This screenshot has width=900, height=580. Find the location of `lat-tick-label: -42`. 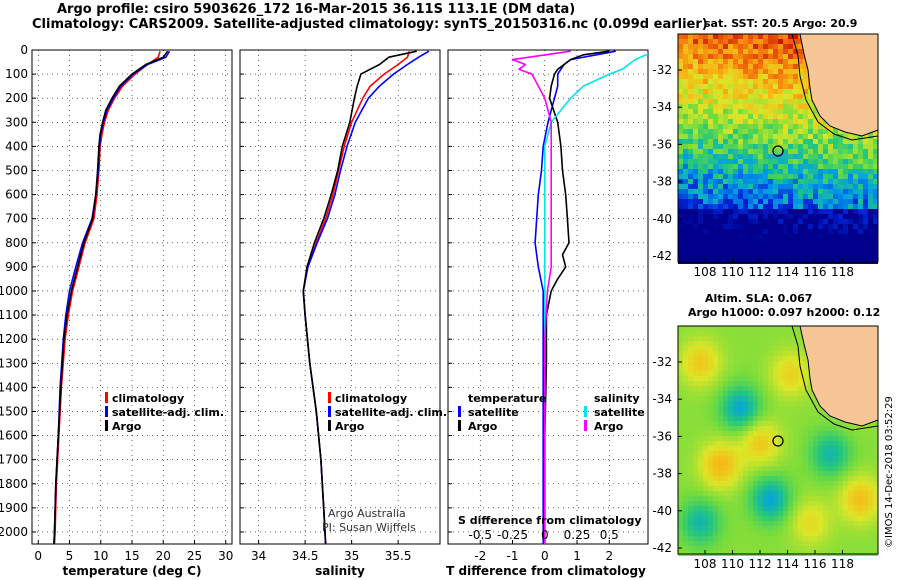

lat-tick-label: -42 is located at coordinates (662, 548).